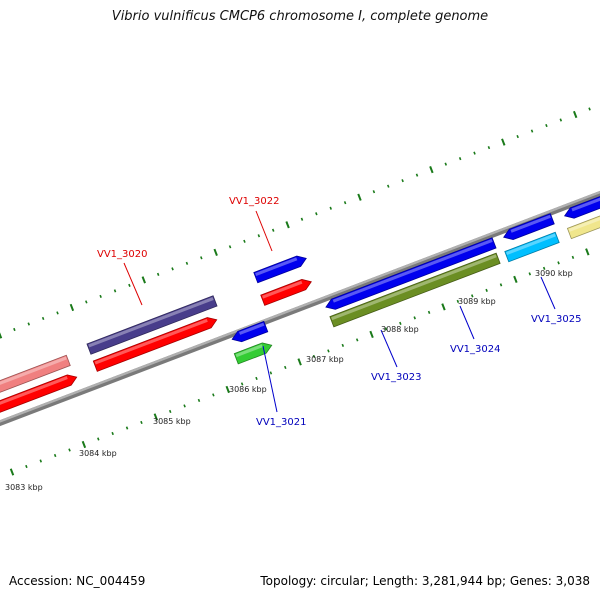 This screenshot has height=600, width=600. Describe the element at coordinates (77, 581) in the screenshot. I see `accession-text: Accession: NC_004459` at that location.